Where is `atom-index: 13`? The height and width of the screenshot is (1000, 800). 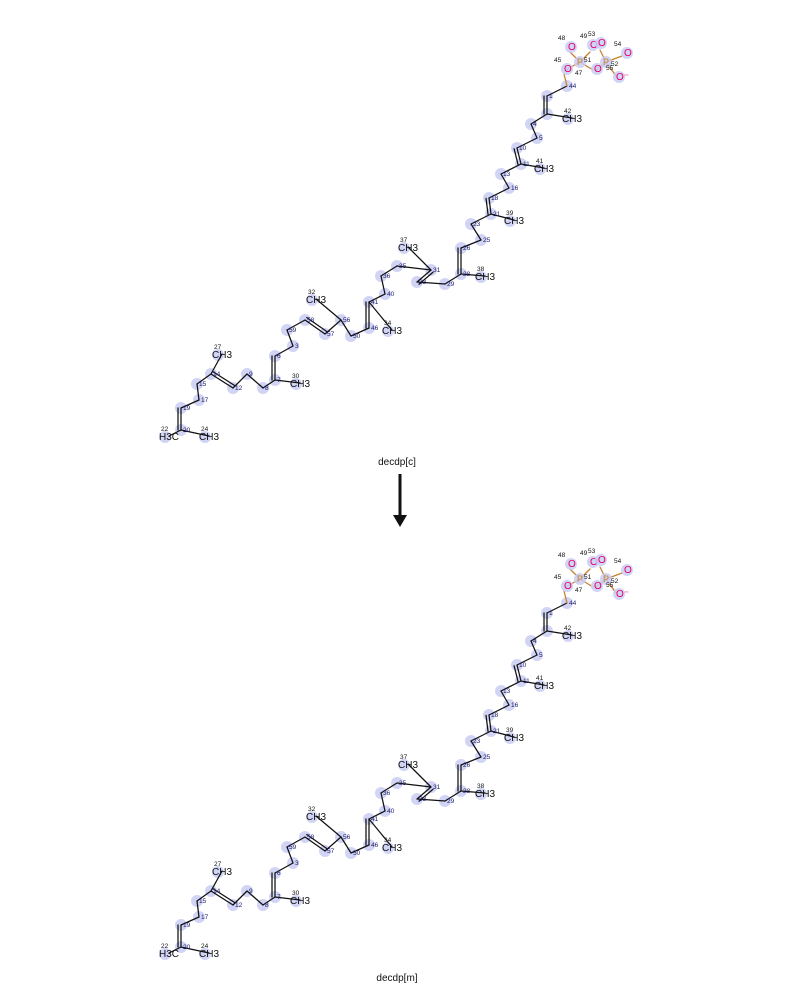 atom-index: 13 is located at coordinates (507, 691).